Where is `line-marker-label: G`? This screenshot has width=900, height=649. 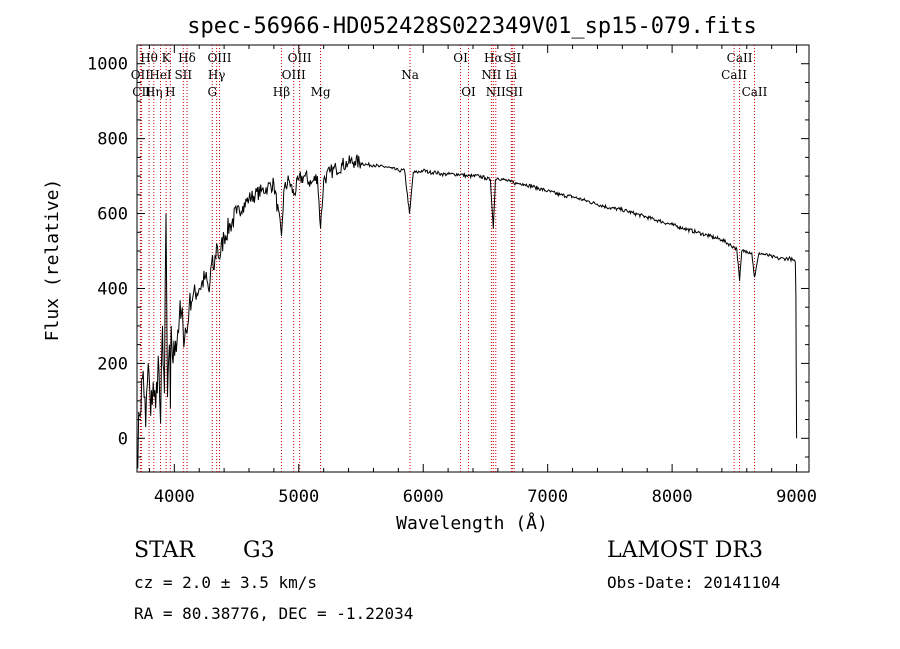 line-marker-label: G is located at coordinates (212, 92).